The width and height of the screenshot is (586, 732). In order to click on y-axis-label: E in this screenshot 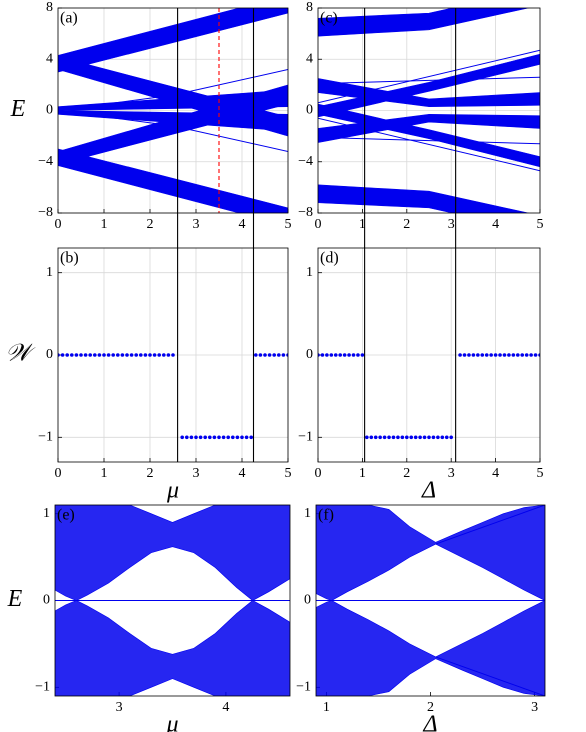, I will do `click(18, 109)`.